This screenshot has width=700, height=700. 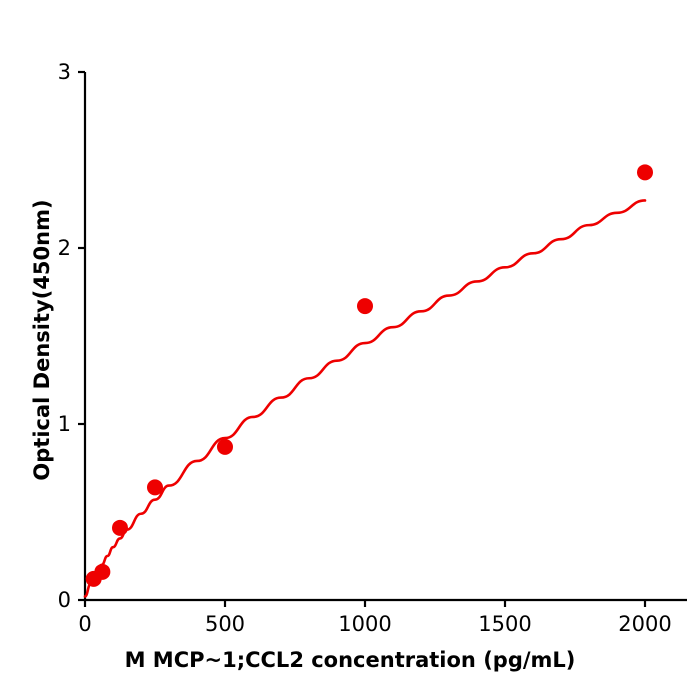 I want to click on y-tick-label: 2, so click(x=64, y=248).